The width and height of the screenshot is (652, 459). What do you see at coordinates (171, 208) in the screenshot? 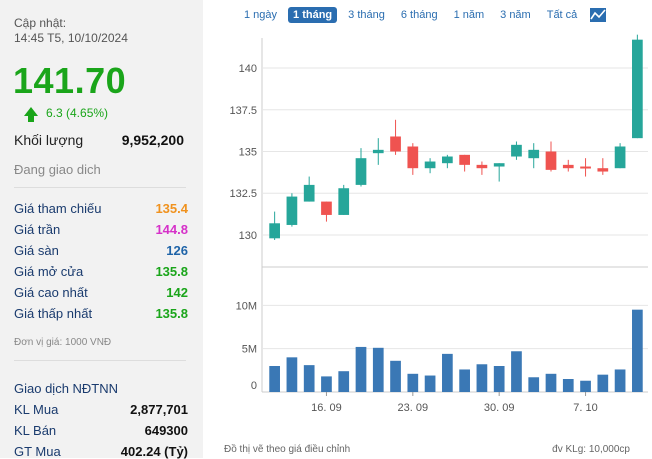
I see `price-row-value: 135.4` at bounding box center [171, 208].